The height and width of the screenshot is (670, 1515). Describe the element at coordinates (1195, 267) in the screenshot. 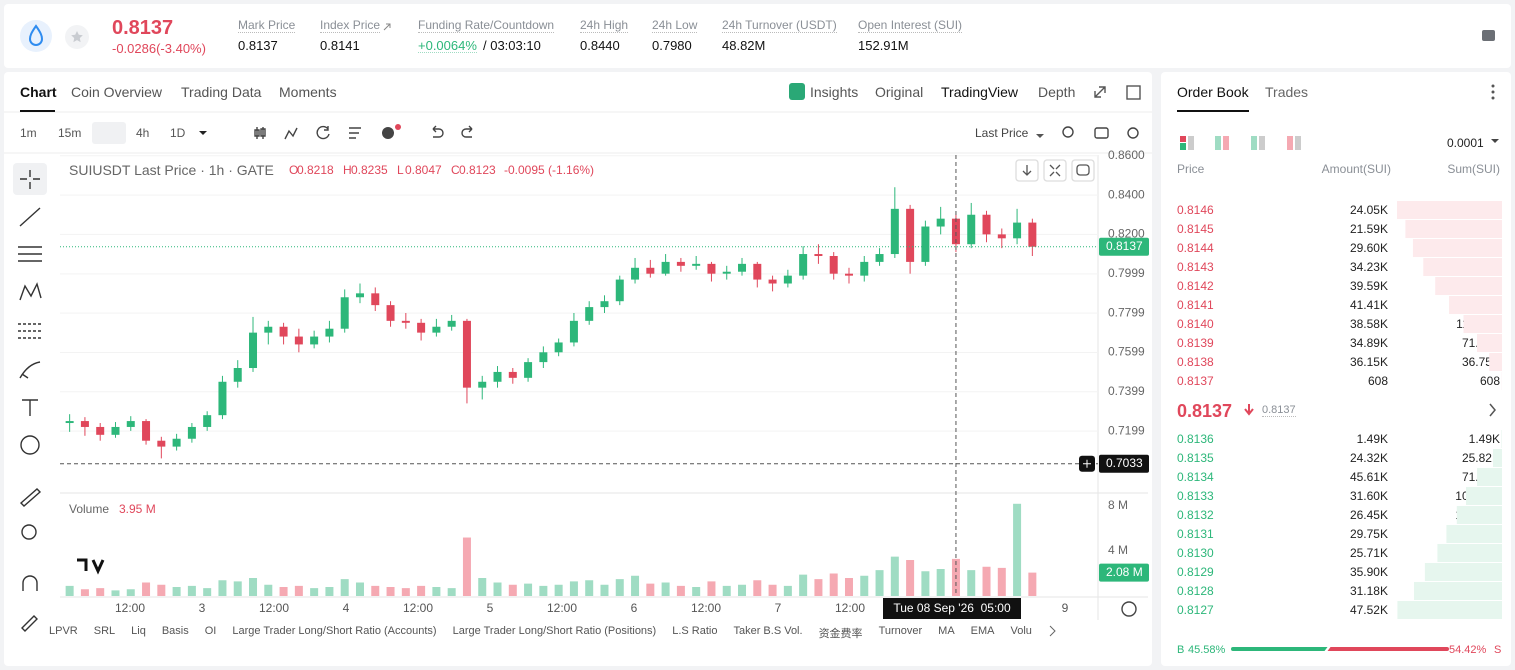

I see `ob-price: 0.8143` at that location.